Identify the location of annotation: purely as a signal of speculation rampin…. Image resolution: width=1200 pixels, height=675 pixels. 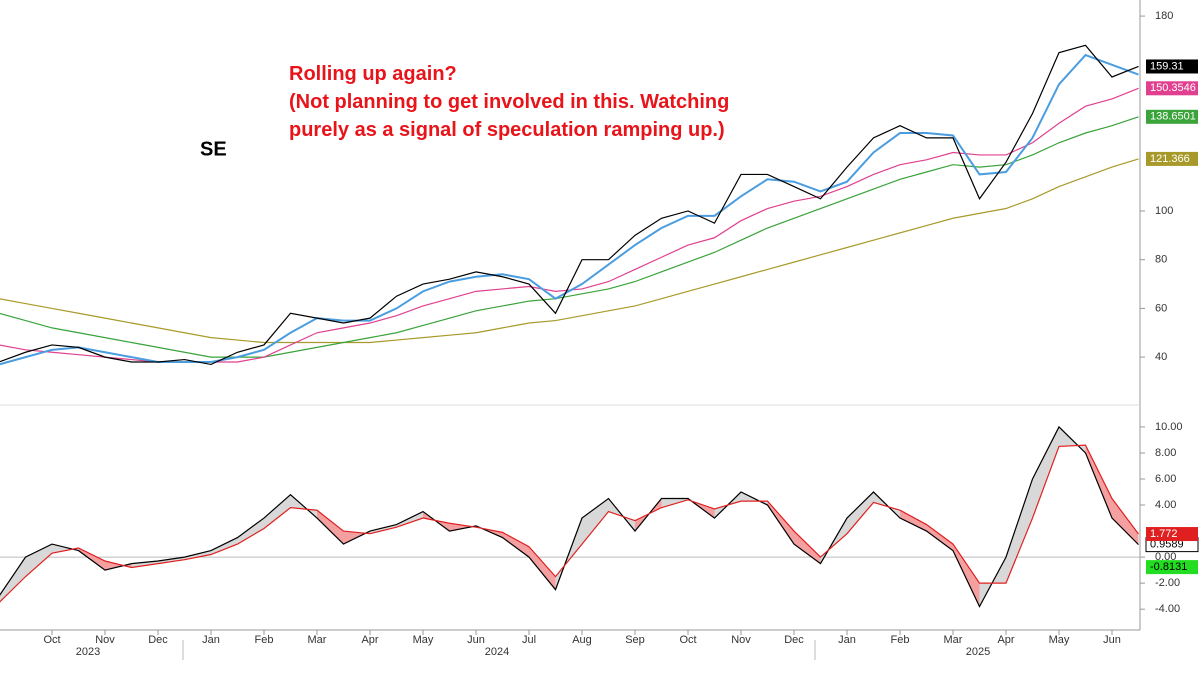
(507, 130).